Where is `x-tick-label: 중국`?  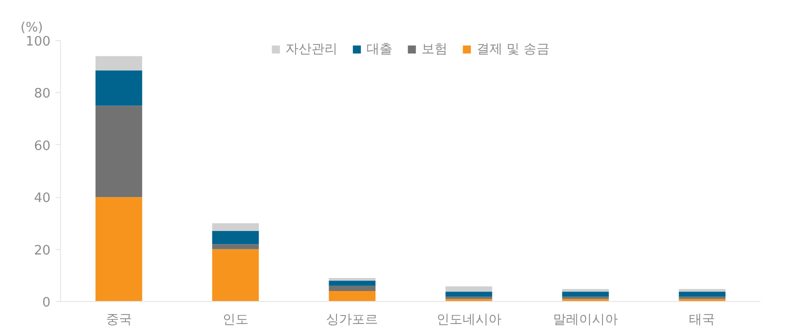
x-tick-label: 중국 is located at coordinates (119, 320).